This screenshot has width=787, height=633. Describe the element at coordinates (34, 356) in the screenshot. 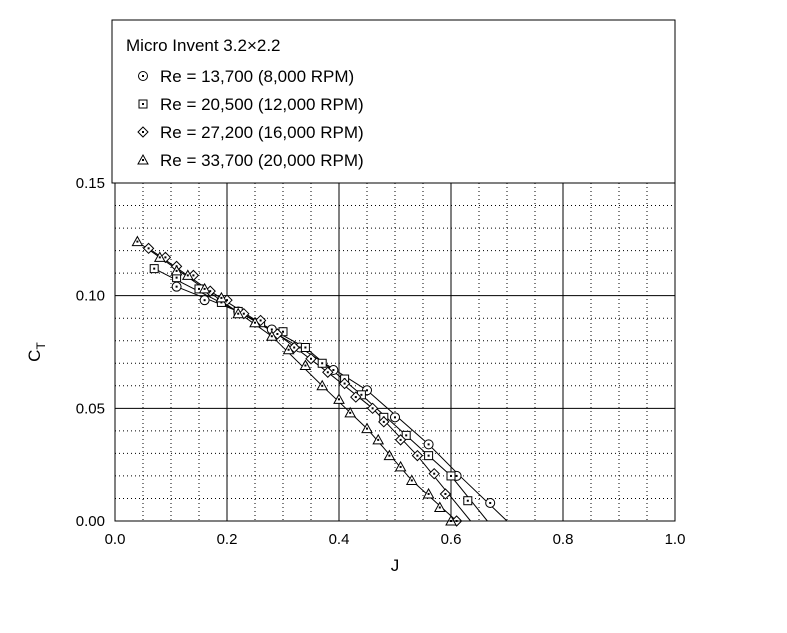

I see `y-axis-title-main: C` at that location.